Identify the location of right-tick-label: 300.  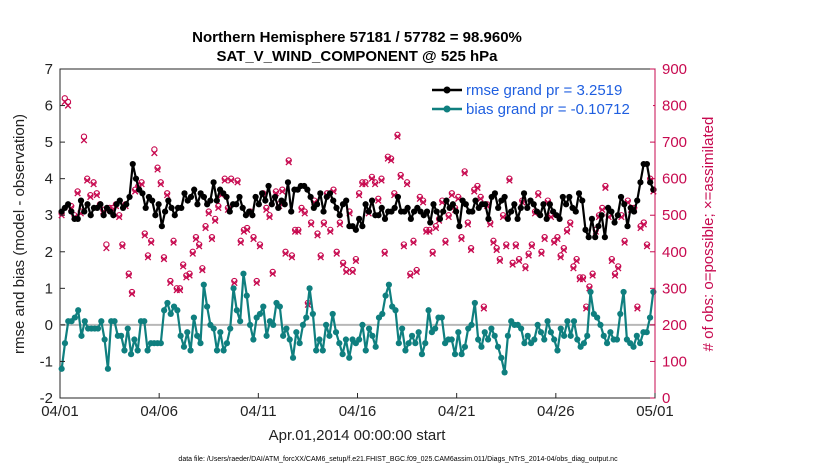
(674, 288).